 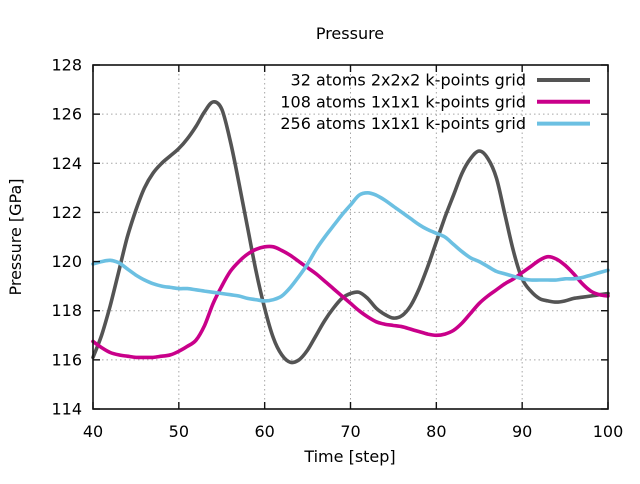 What do you see at coordinates (264, 431) in the screenshot?
I see `x-tick-label: 60` at bounding box center [264, 431].